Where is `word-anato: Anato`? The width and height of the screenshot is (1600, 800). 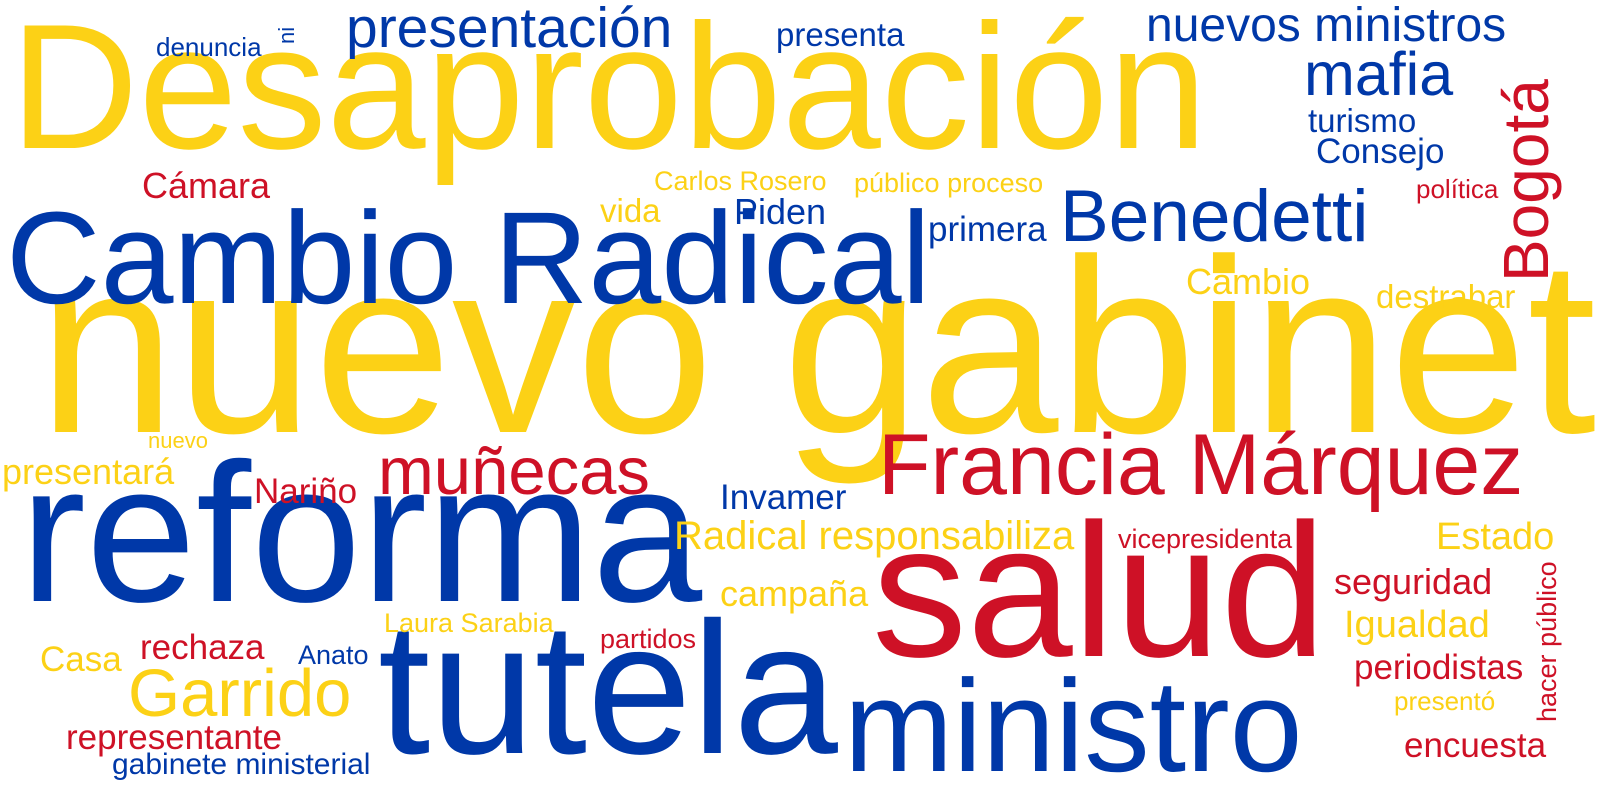
word-anato: Anato is located at coordinates (333, 655).